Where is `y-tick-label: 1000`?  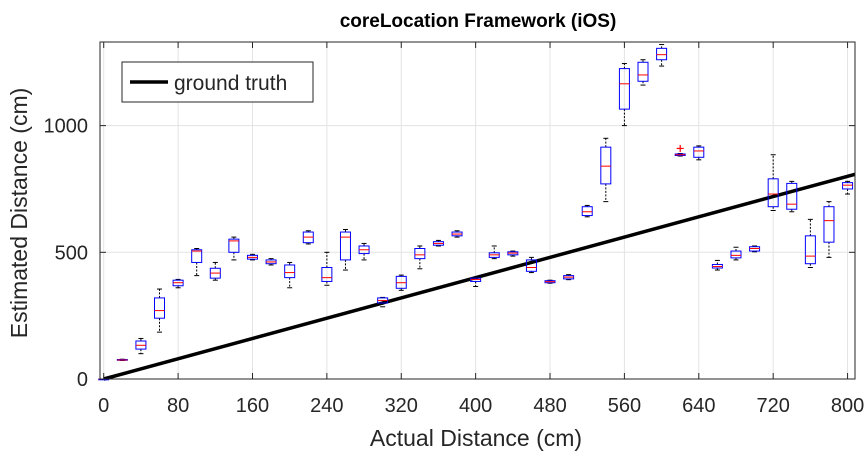 y-tick-label: 1000 is located at coordinates (66, 127).